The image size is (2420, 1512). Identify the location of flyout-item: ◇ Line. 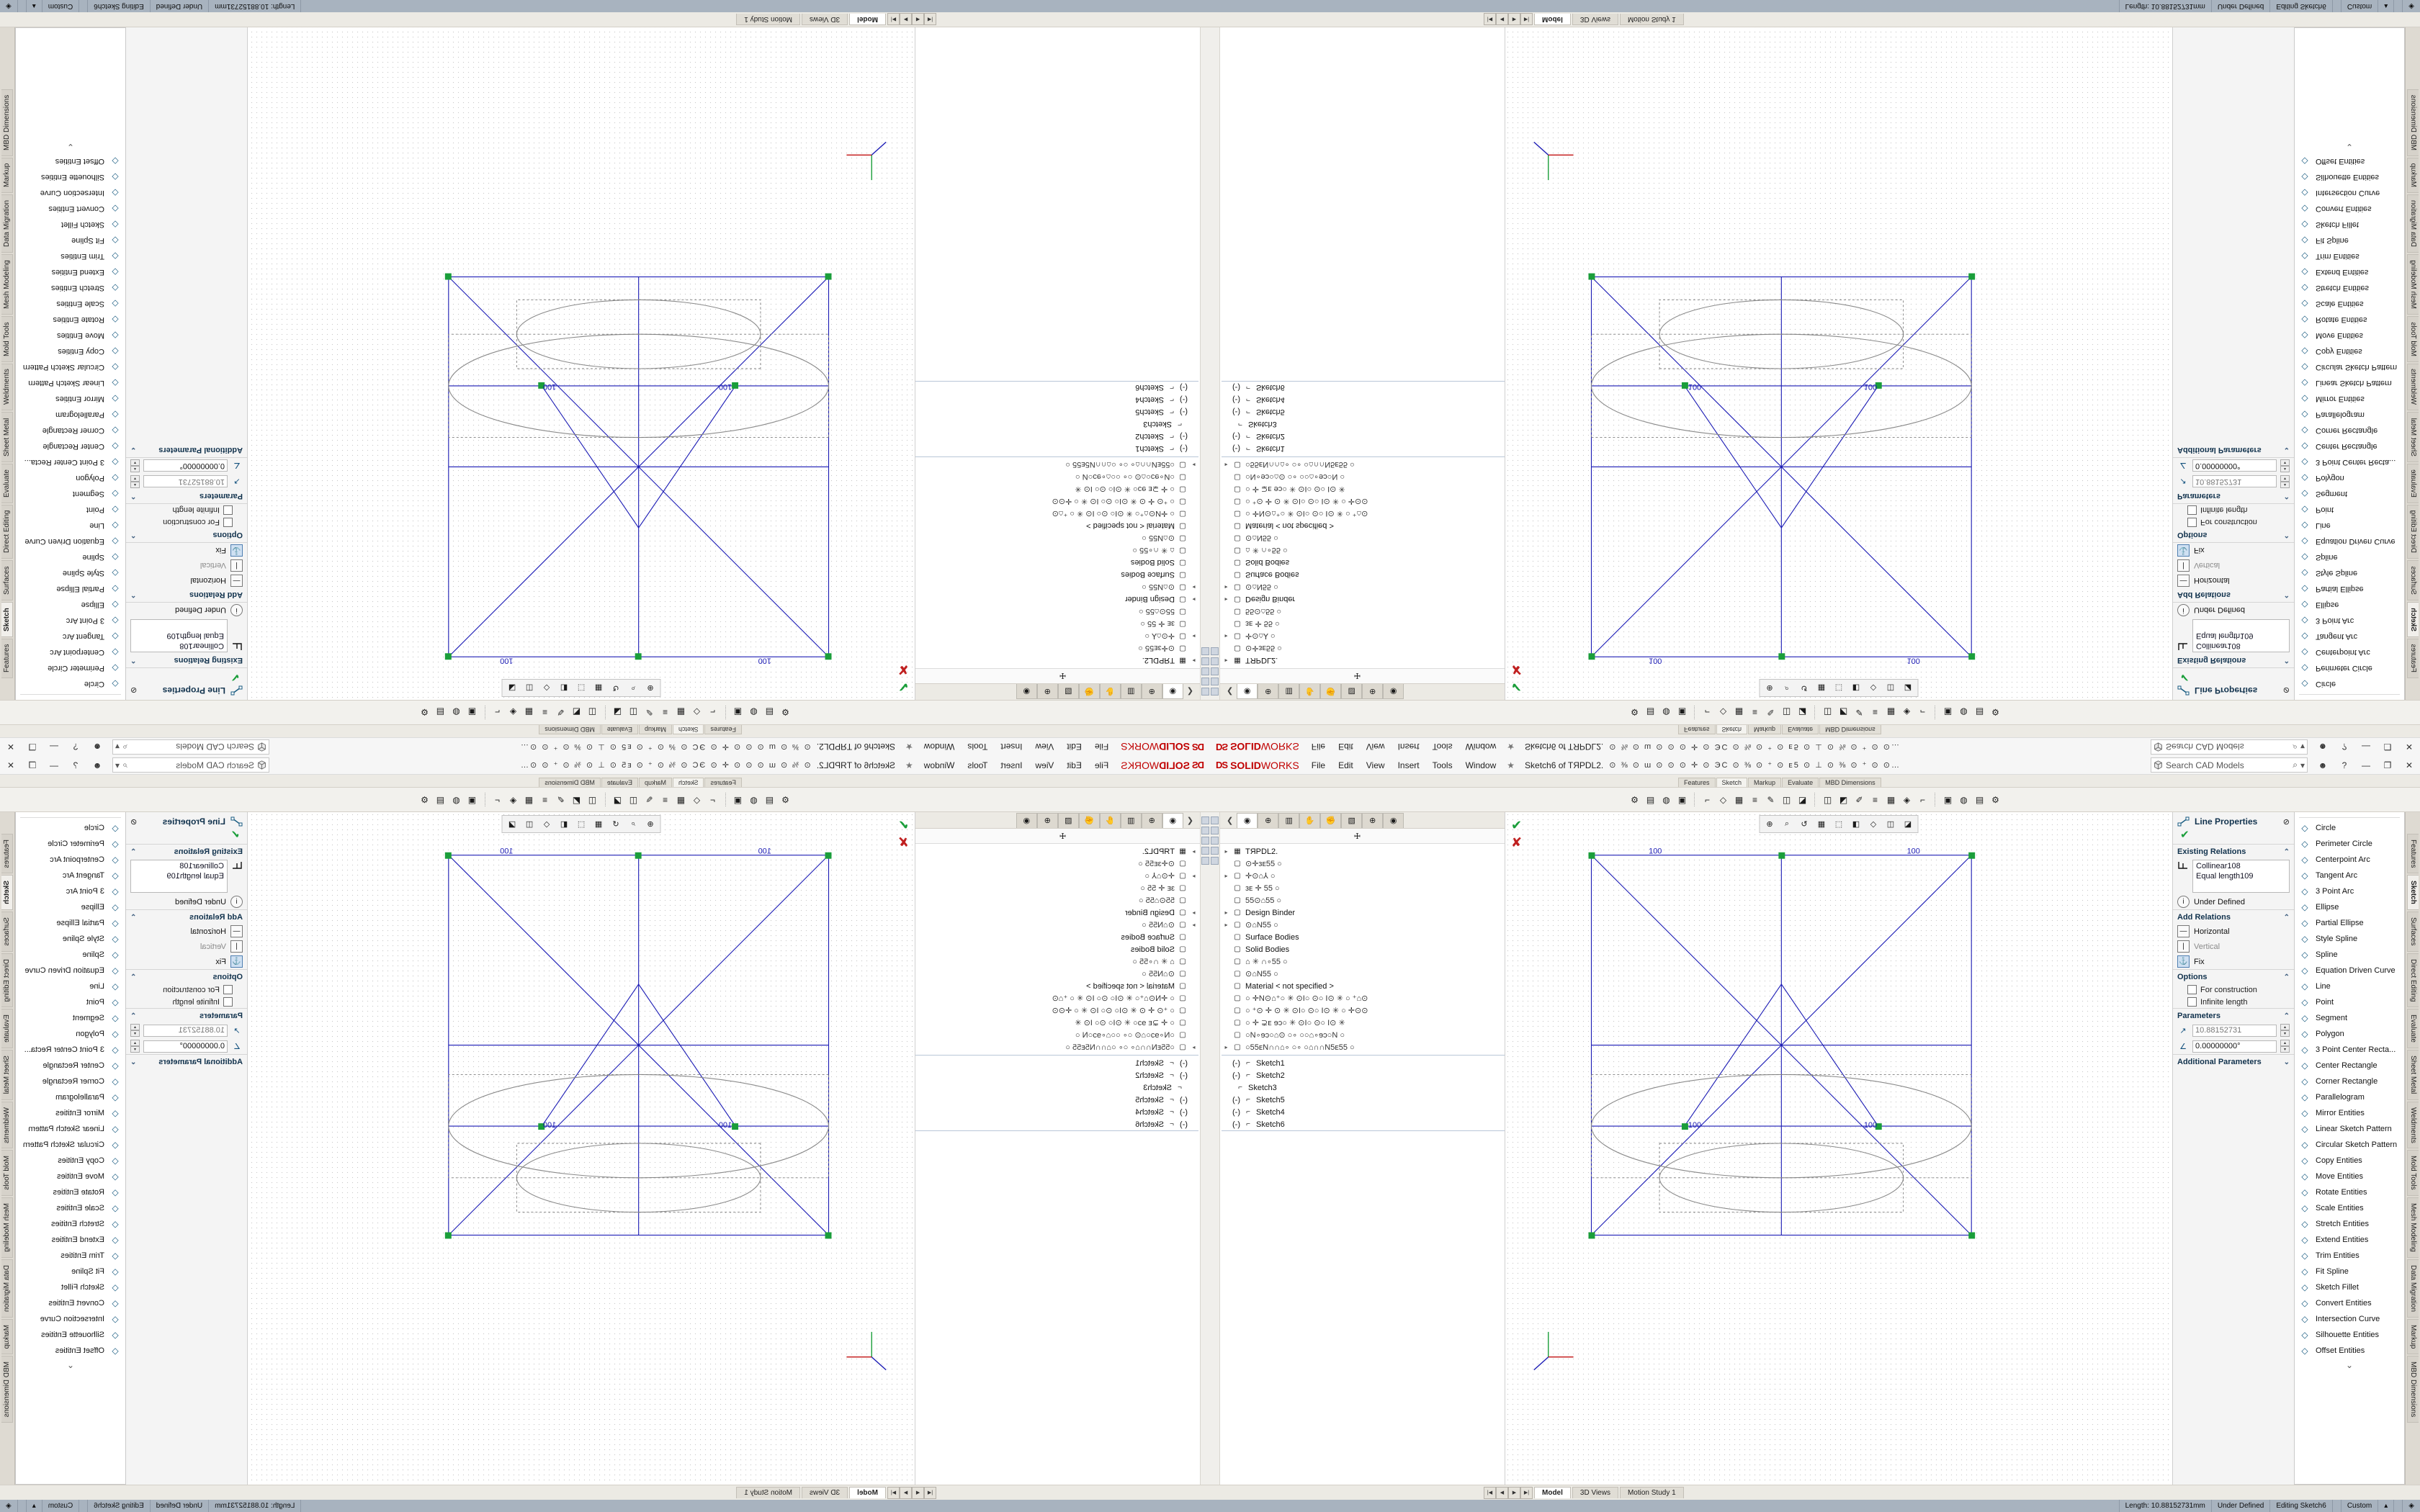
(70, 986).